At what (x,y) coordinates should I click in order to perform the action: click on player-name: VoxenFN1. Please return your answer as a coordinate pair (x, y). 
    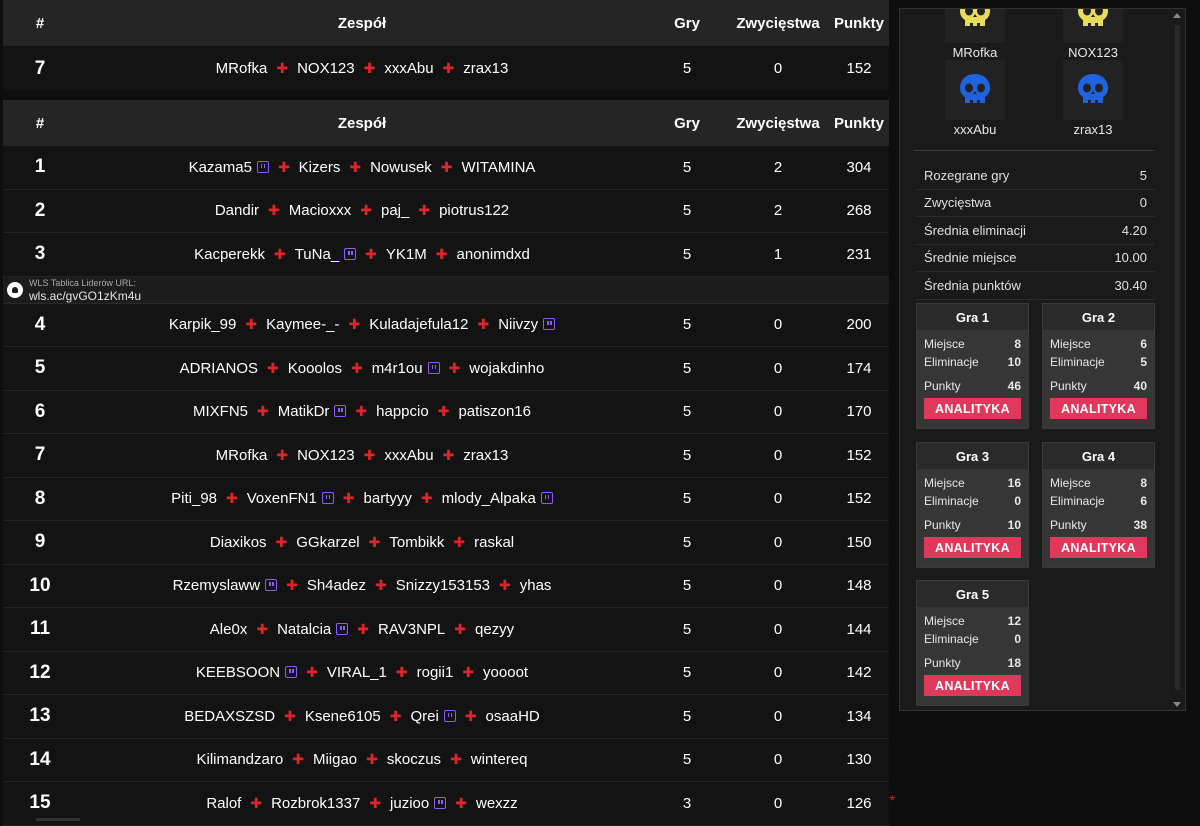
    Looking at the image, I should click on (281, 499).